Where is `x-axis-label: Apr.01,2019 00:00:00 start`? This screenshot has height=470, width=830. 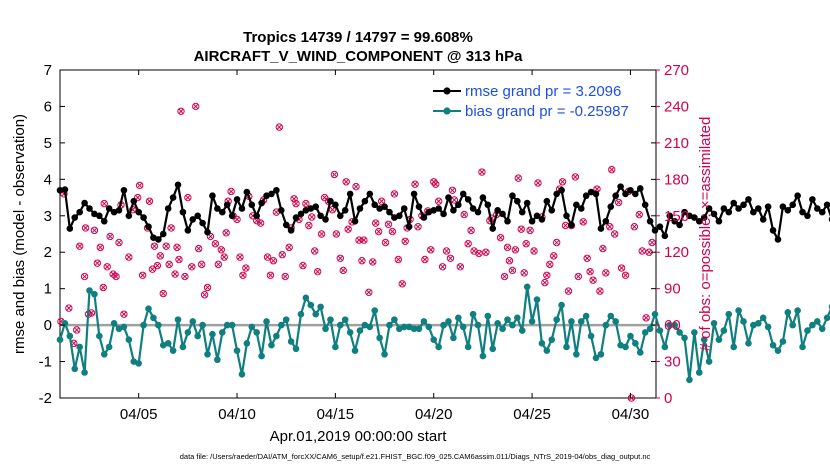
x-axis-label: Apr.01,2019 00:00:00 start is located at coordinates (359, 436).